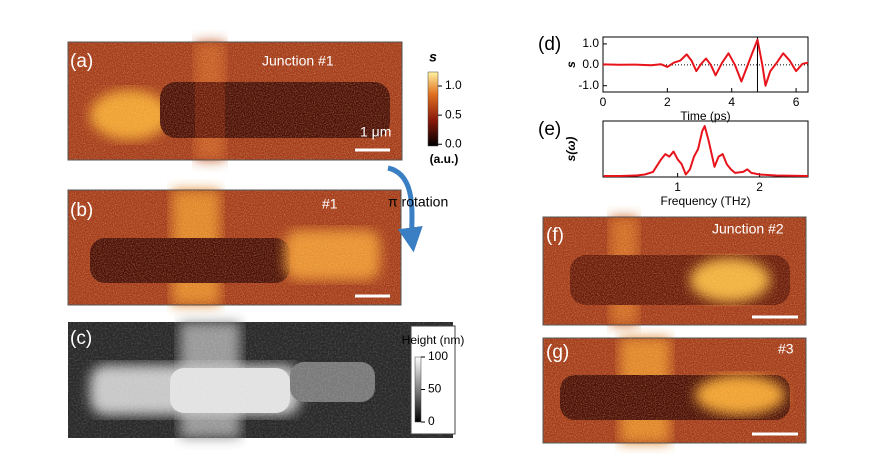 This screenshot has height=476, width=872. What do you see at coordinates (81, 61) in the screenshot?
I see `panel-label: (a)` at bounding box center [81, 61].